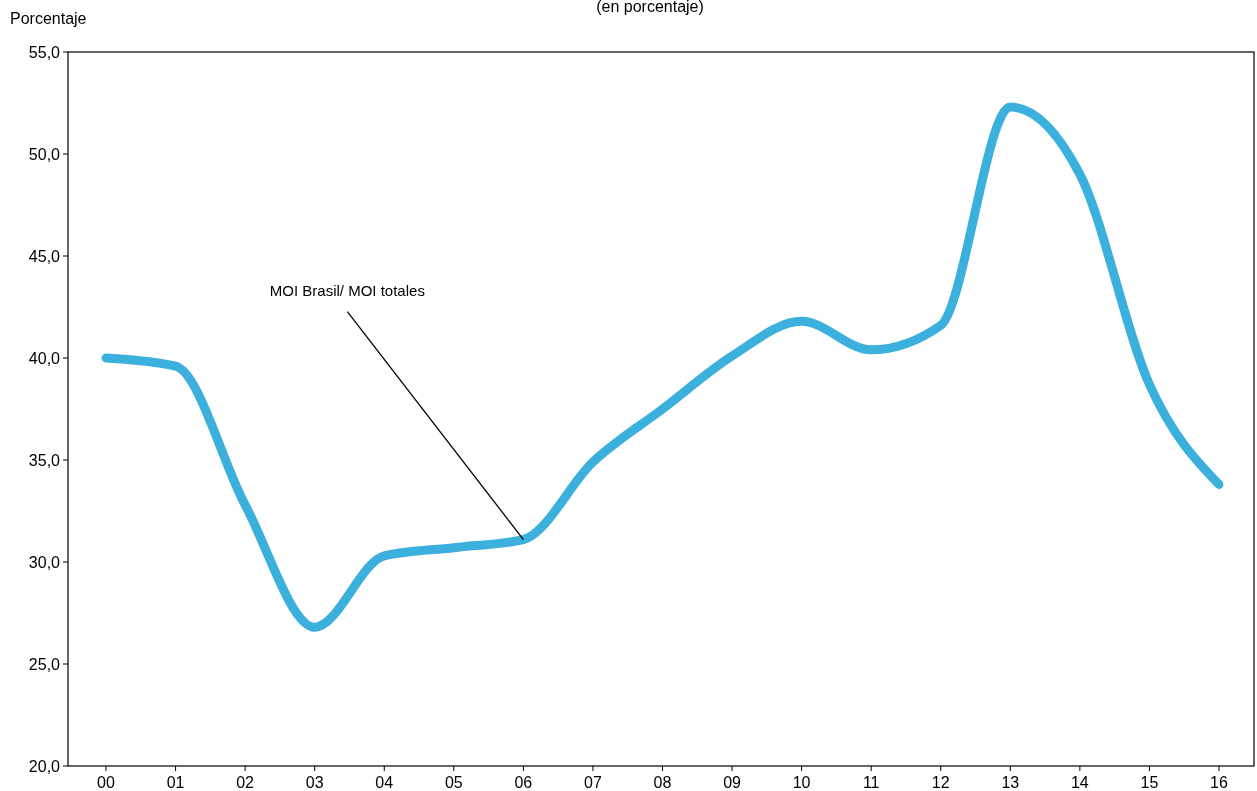  I want to click on chart-title: (en porcentaje), so click(650, 7).